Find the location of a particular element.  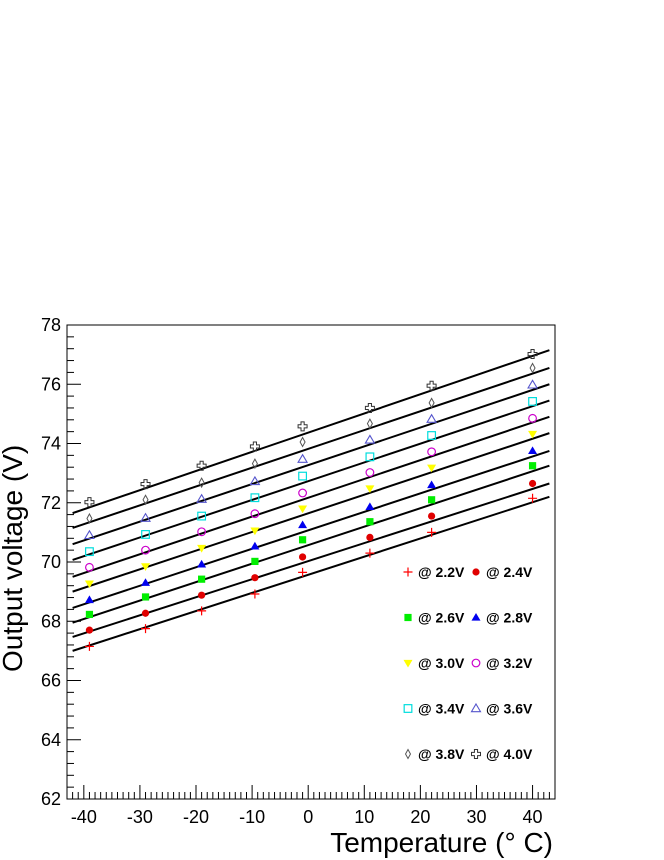

y-tick-label: 72 is located at coordinates (51, 503).